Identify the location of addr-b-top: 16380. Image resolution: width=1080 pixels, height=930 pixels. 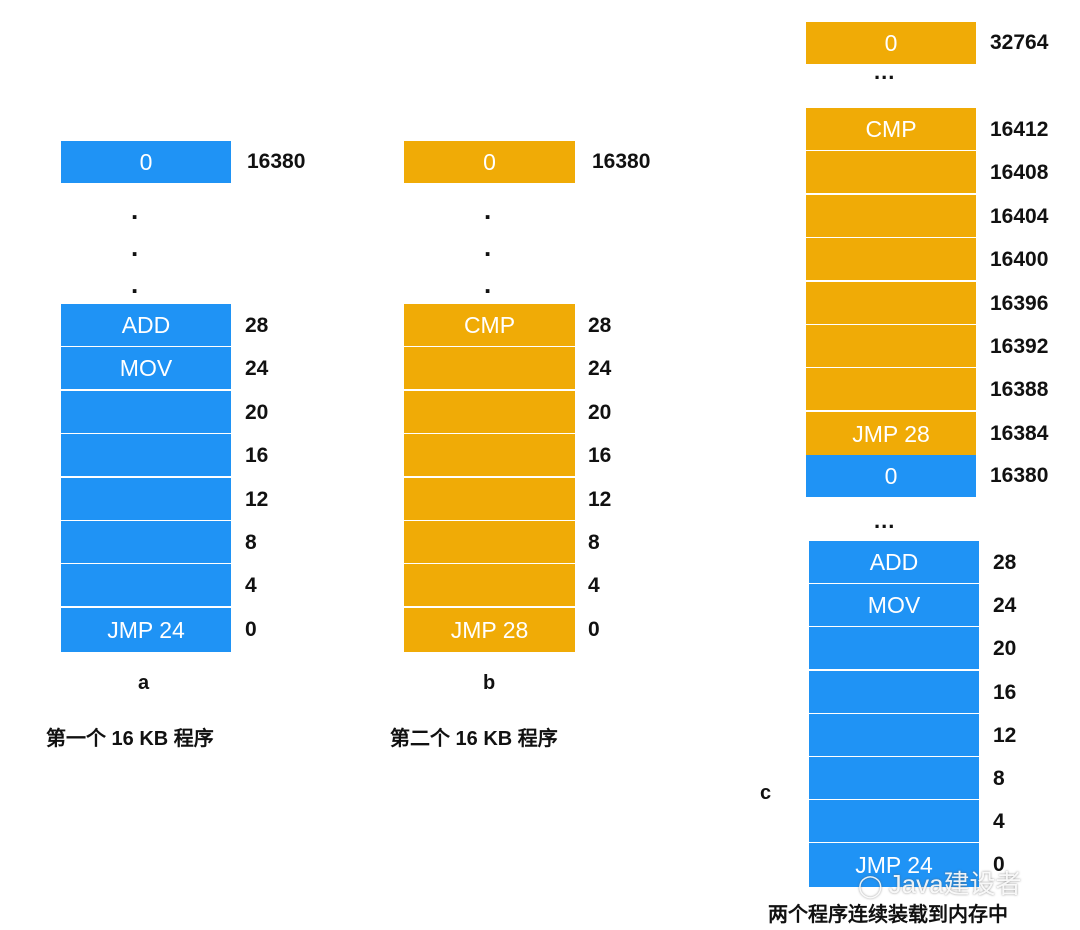
(621, 161).